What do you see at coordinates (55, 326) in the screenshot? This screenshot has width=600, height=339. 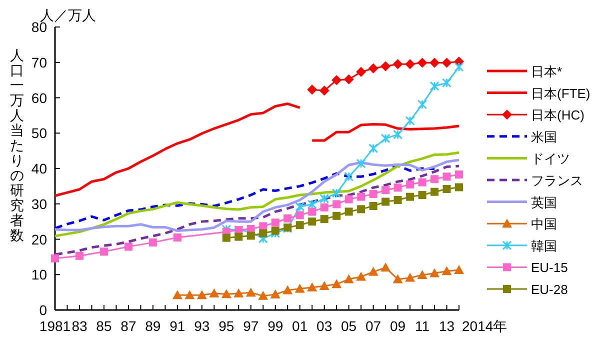 I see `x-tick-label: 1981` at bounding box center [55, 326].